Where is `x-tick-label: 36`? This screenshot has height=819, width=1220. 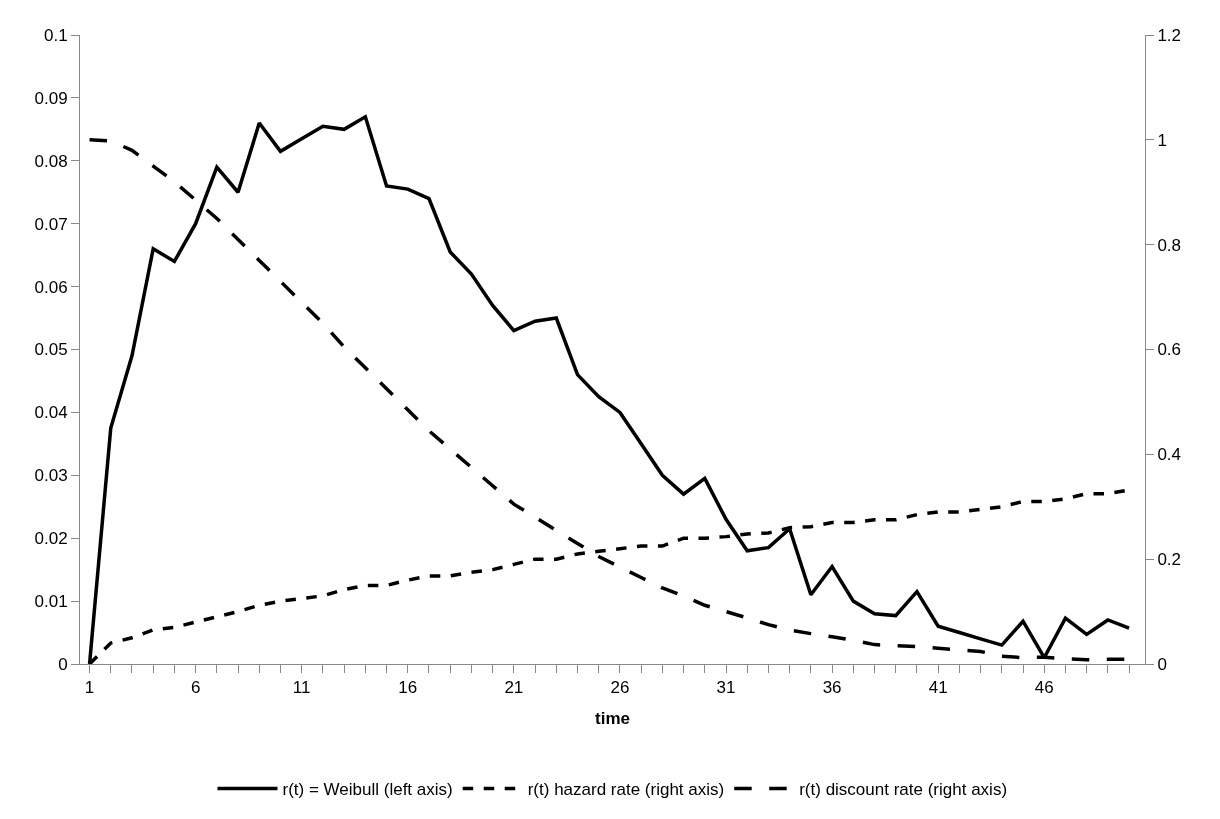 x-tick-label: 36 is located at coordinates (832, 688).